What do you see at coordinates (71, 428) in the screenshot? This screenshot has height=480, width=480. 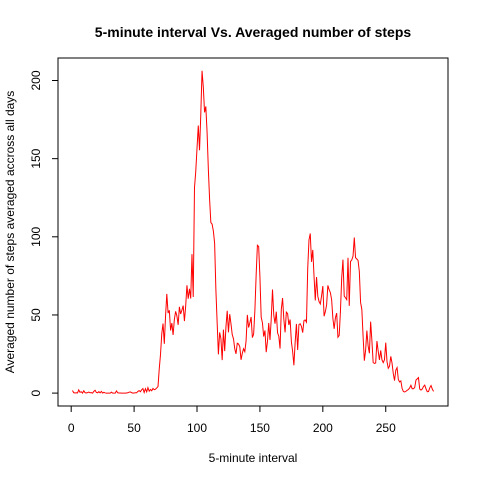 I see `x-tick-label: 0` at bounding box center [71, 428].